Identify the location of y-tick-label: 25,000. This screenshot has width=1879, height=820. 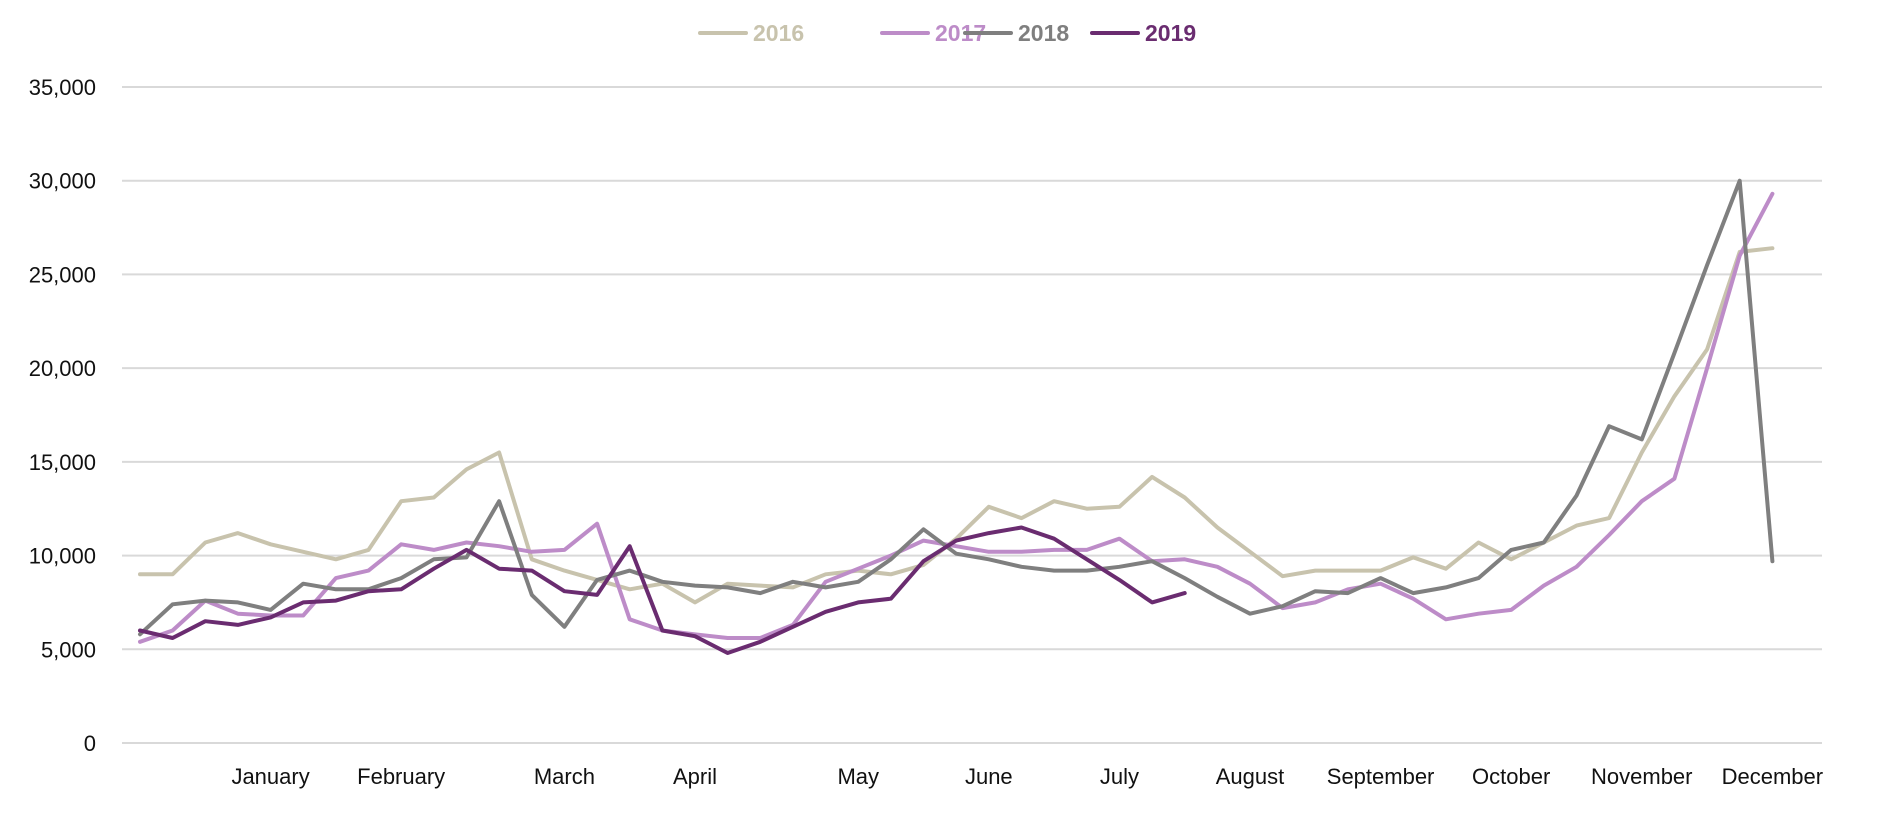
(62, 274).